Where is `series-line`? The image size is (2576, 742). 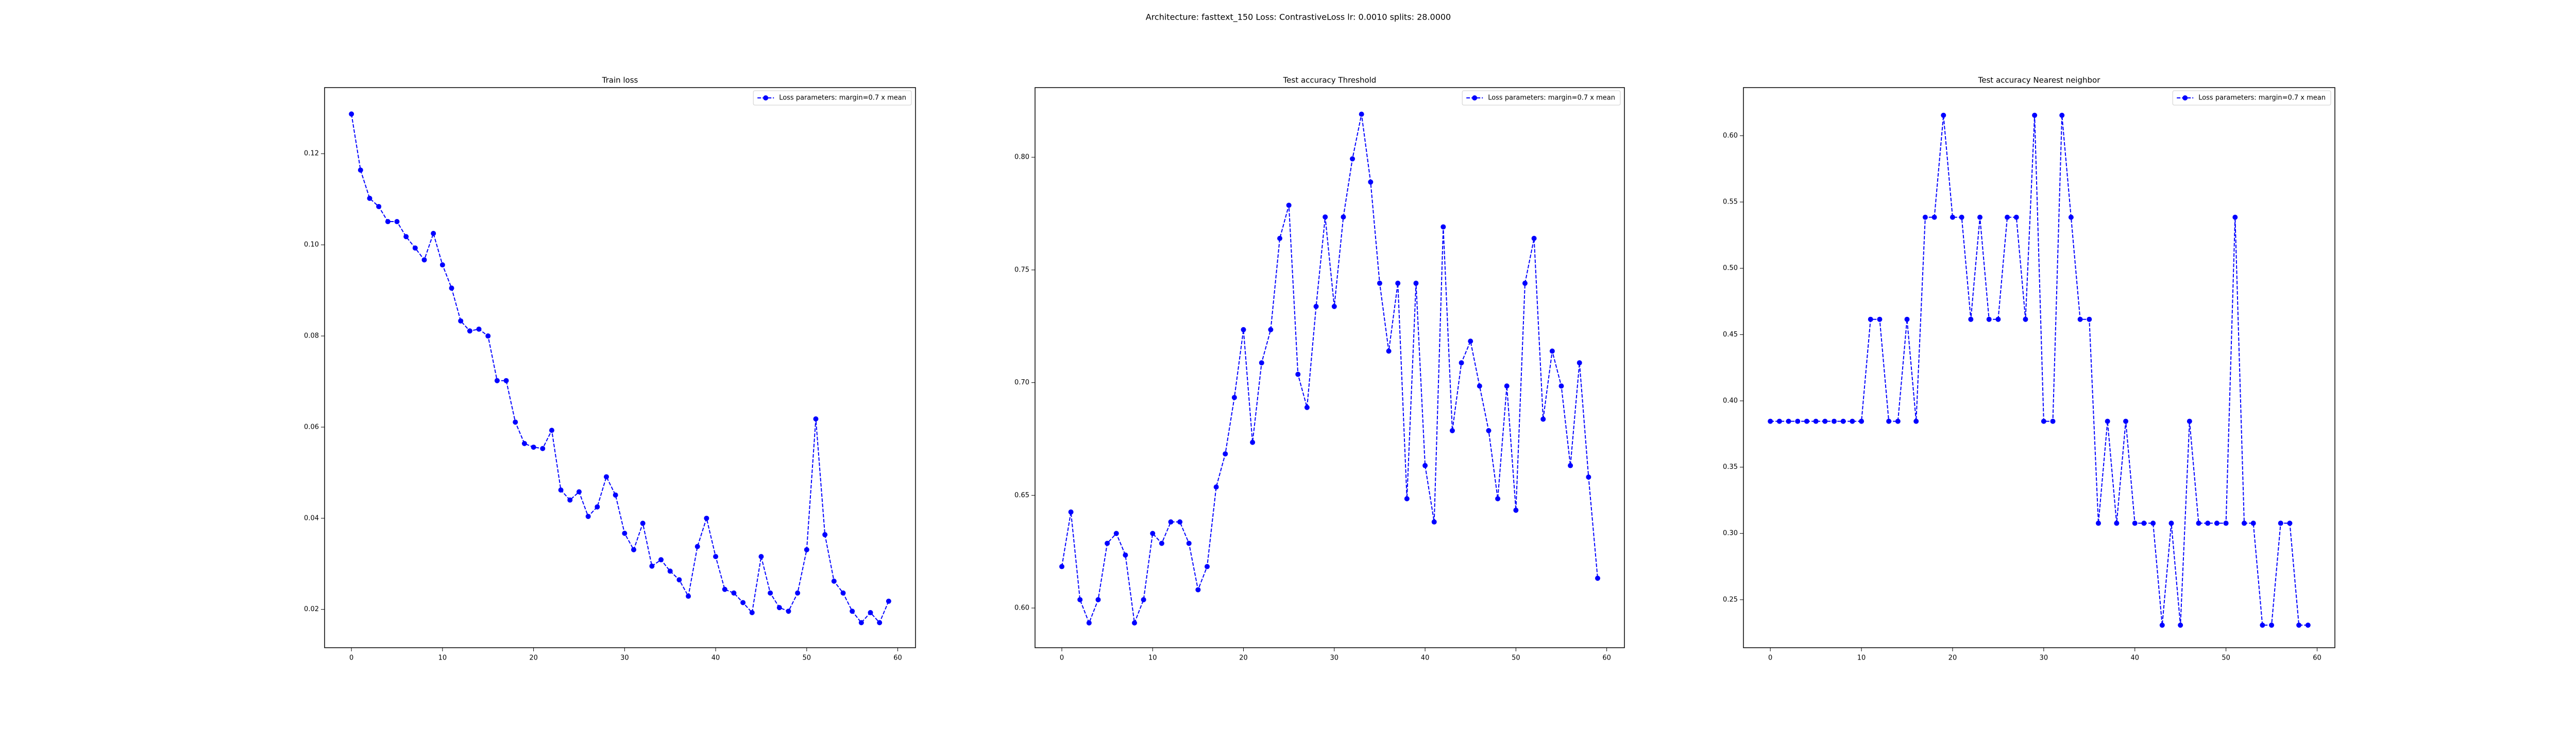
series-line is located at coordinates (620, 369).